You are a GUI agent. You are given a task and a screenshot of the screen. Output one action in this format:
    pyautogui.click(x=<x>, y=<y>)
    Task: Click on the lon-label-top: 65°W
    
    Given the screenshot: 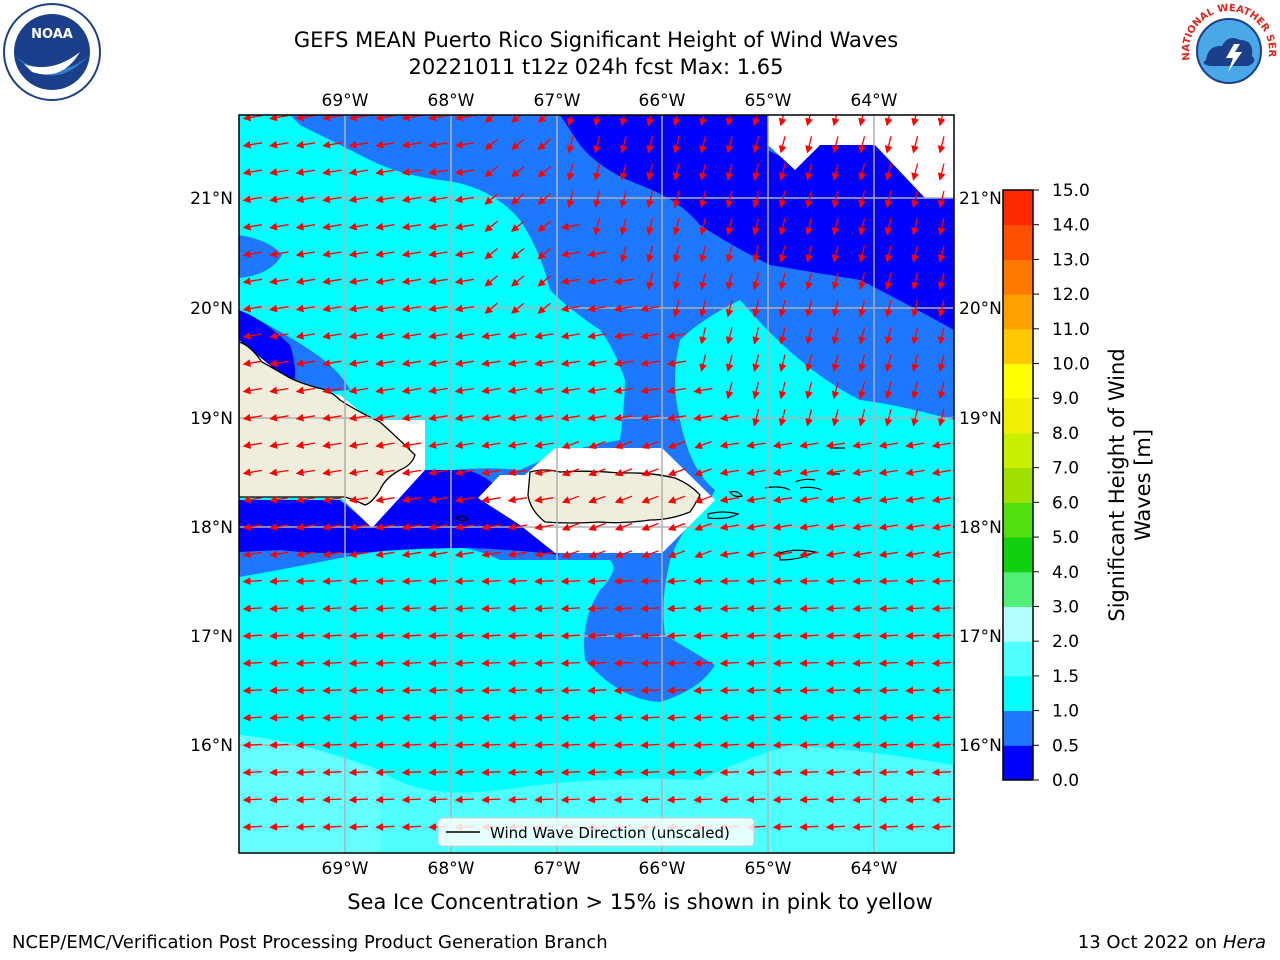 What is the action you would take?
    pyautogui.click(x=768, y=101)
    